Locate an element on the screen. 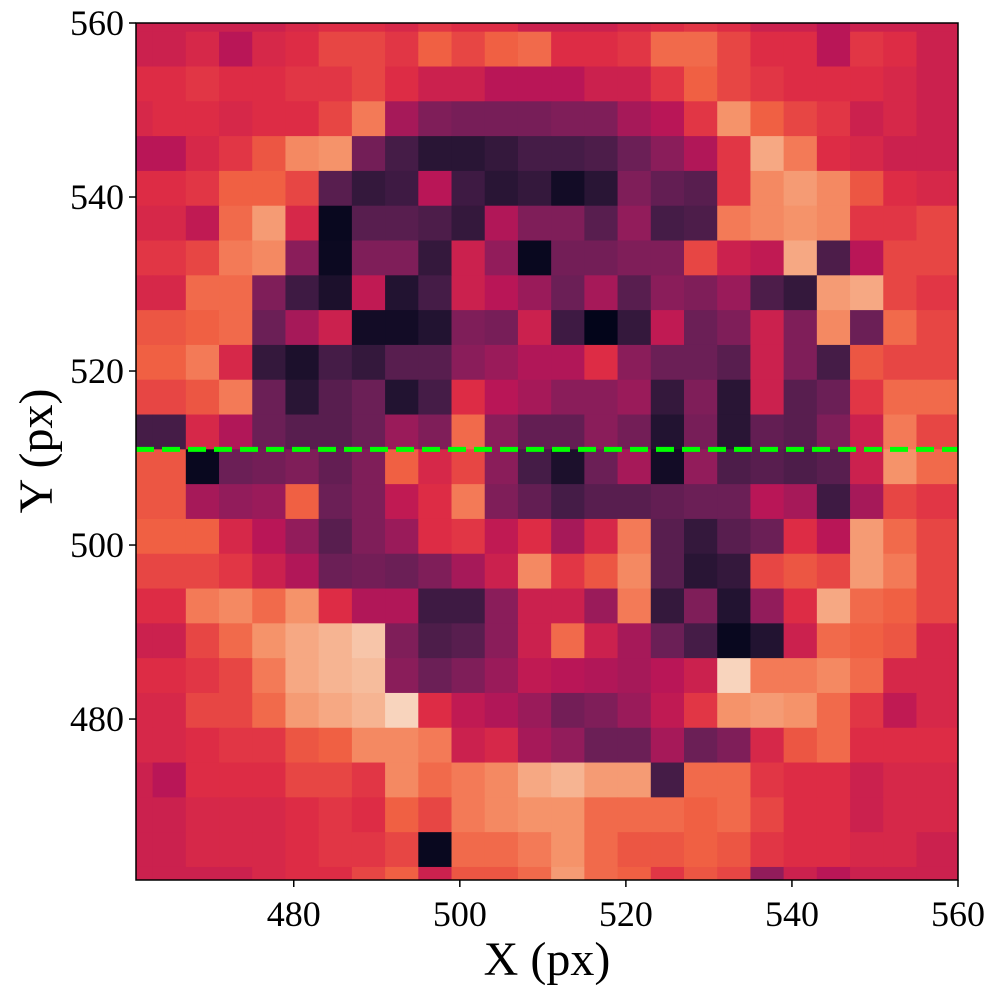  y-tick-label: 480 is located at coordinates (97, 719).